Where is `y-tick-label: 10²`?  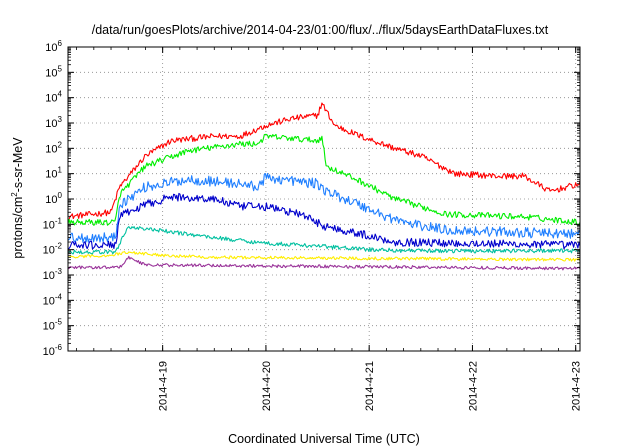
y-tick-label: 10² is located at coordinates (53, 147).